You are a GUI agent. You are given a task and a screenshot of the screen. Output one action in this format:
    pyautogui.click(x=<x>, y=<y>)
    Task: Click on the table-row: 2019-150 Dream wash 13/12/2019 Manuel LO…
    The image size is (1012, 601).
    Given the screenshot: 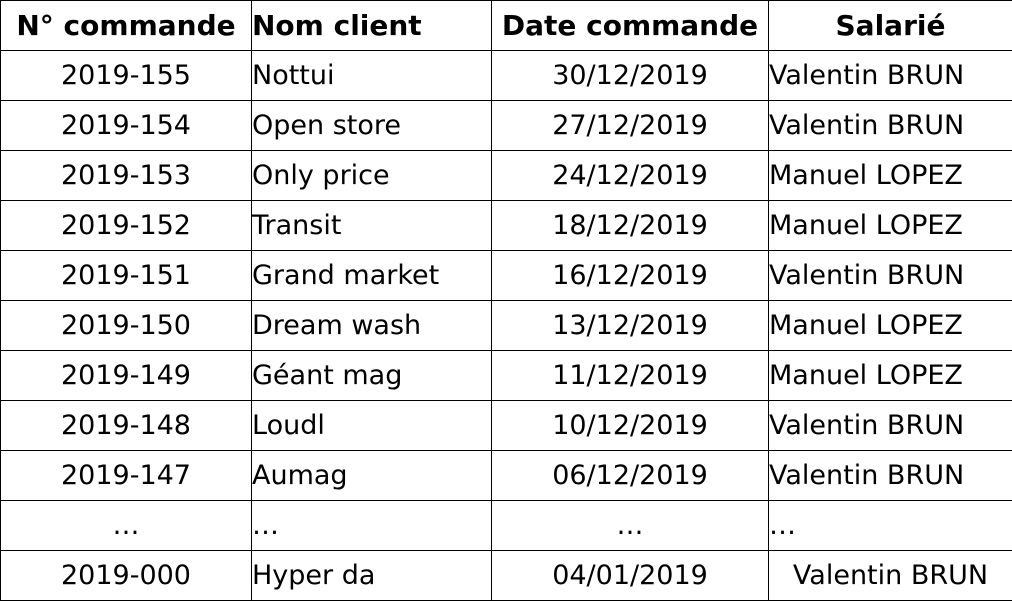 What is the action you would take?
    pyautogui.click(x=506, y=325)
    